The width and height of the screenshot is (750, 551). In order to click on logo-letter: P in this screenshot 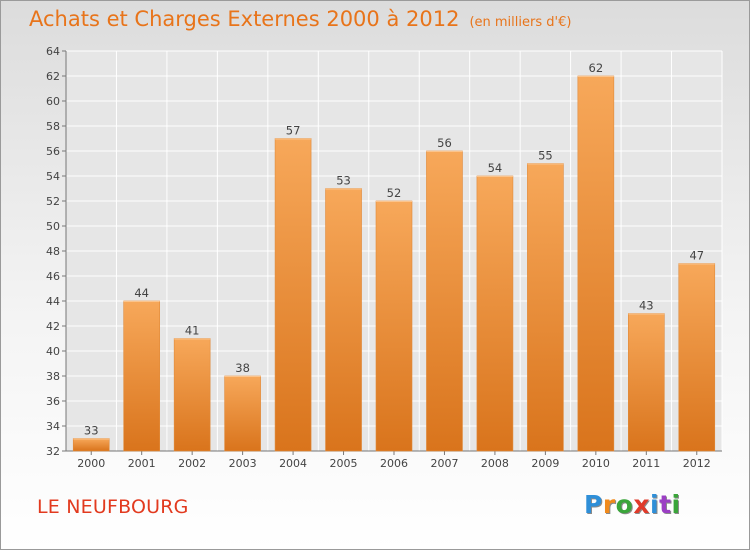, I will do `click(593, 504)`.